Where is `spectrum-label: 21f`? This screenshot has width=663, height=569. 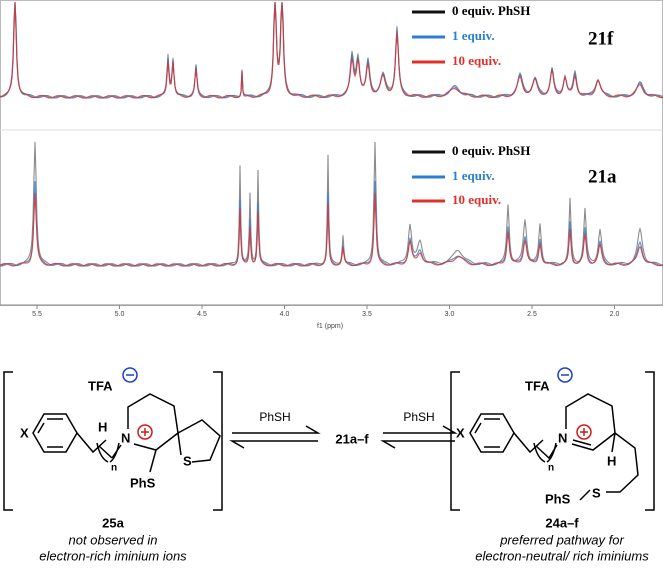
spectrum-label: 21f is located at coordinates (601, 38).